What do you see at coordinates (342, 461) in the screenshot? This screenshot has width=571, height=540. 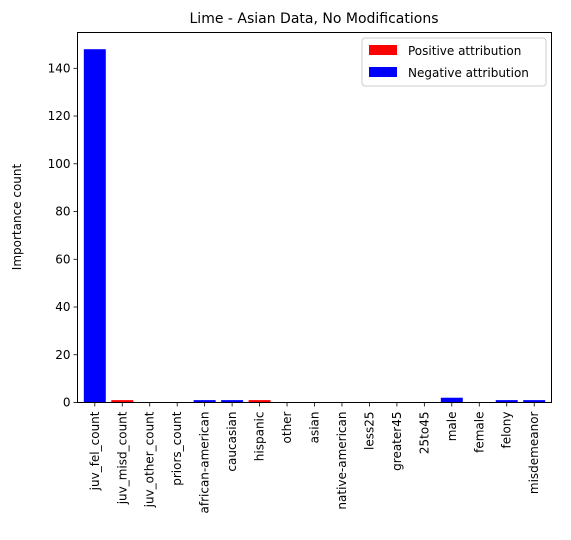 I see `x-tick-label: native-american` at bounding box center [342, 461].